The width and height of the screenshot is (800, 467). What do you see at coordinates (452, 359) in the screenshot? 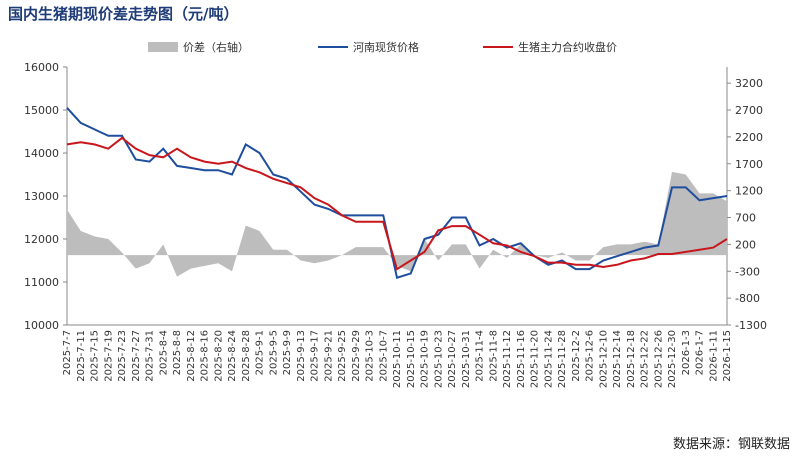
I see `x-tick-label: 2025-10-27` at bounding box center [452, 359].